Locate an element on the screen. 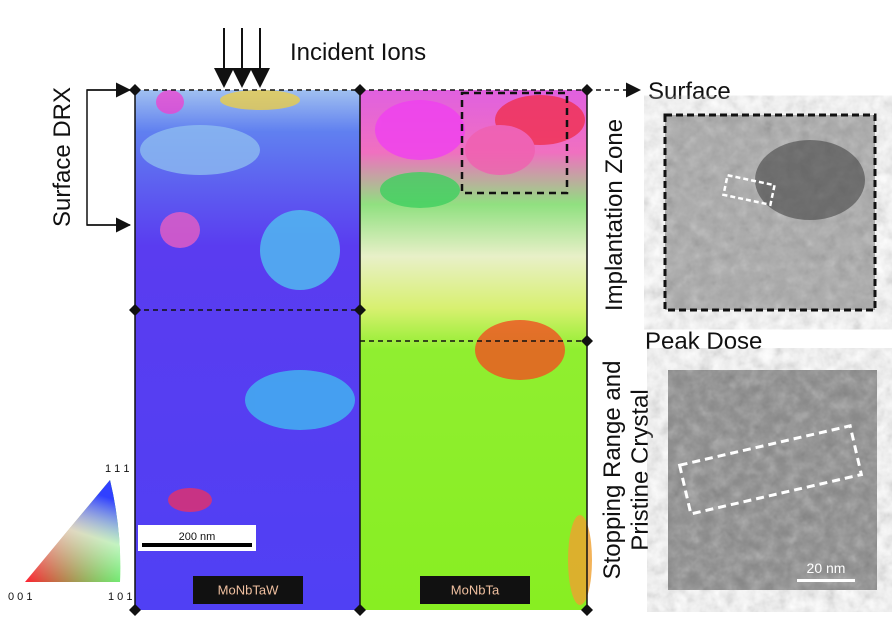 The image size is (892, 639). map-label: MoNbTa is located at coordinates (475, 589).